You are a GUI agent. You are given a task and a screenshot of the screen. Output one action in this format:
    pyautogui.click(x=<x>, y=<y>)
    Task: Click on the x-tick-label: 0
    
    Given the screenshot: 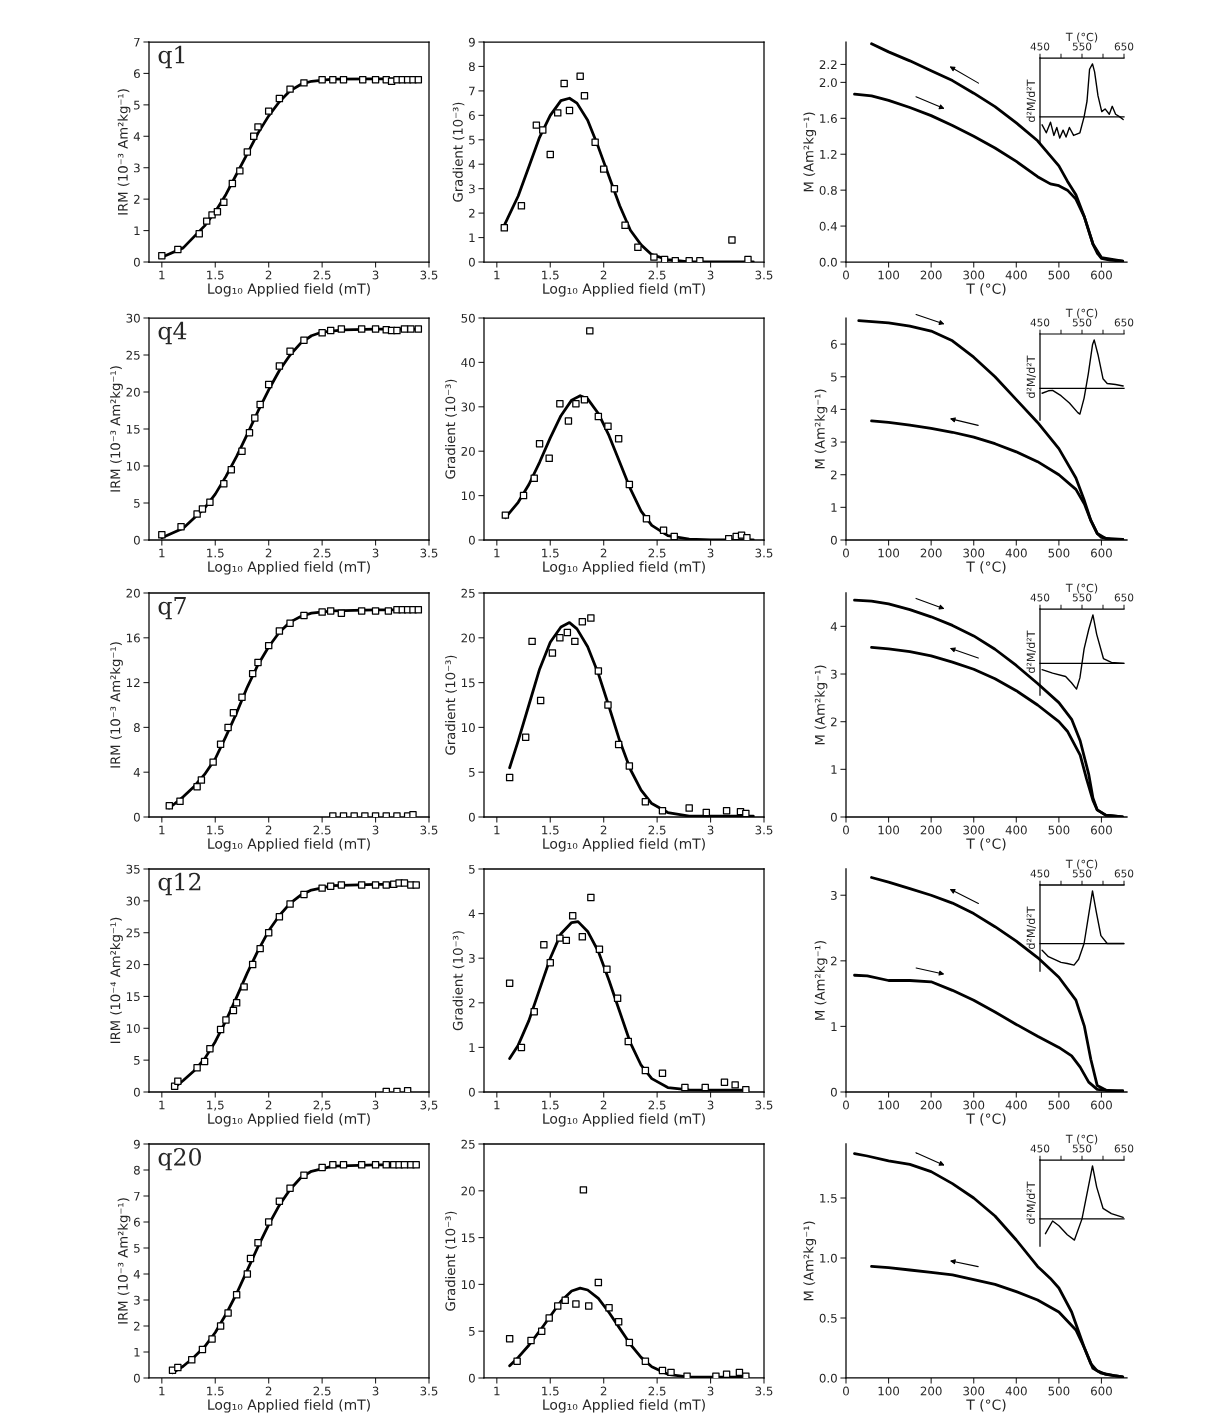 What is the action you would take?
    pyautogui.click(x=846, y=830)
    